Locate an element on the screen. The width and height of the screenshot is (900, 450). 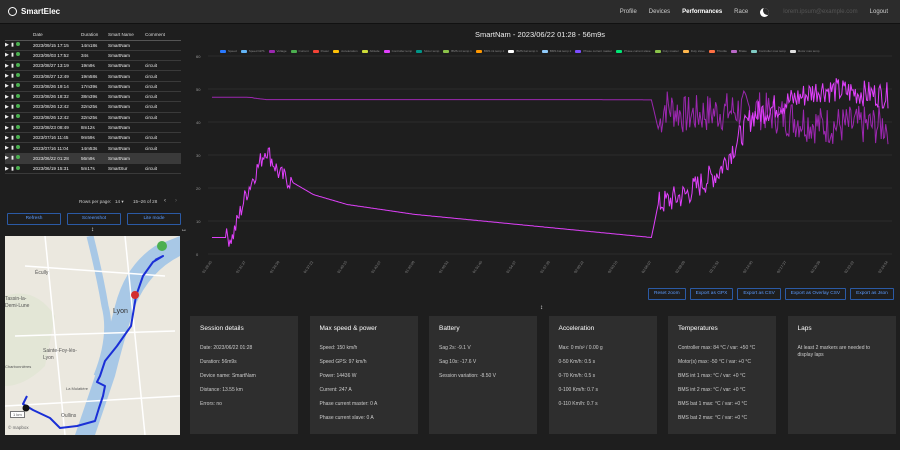
legend-item: Voltage is located at coordinates (277, 51).